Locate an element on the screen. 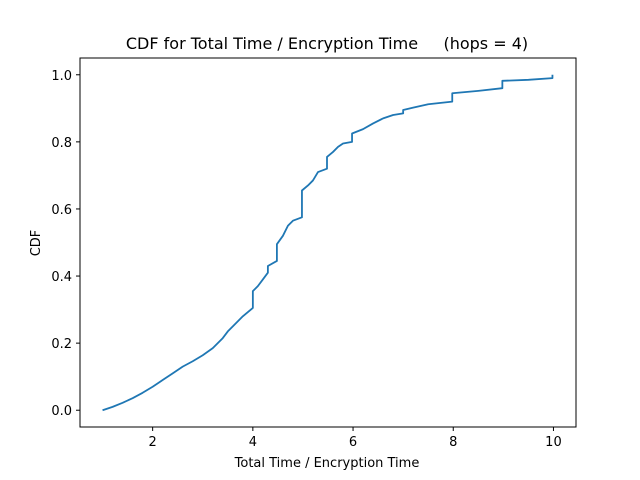 Image resolution: width=640 pixels, height=480 pixels. x-tick-label: 10 is located at coordinates (553, 442).